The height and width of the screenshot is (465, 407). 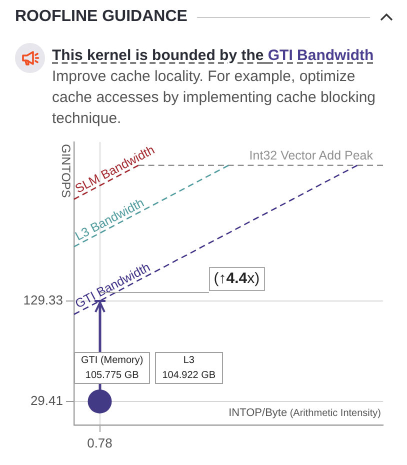 I want to click on series-label: Int32 Vector Add Peak, so click(x=311, y=155).